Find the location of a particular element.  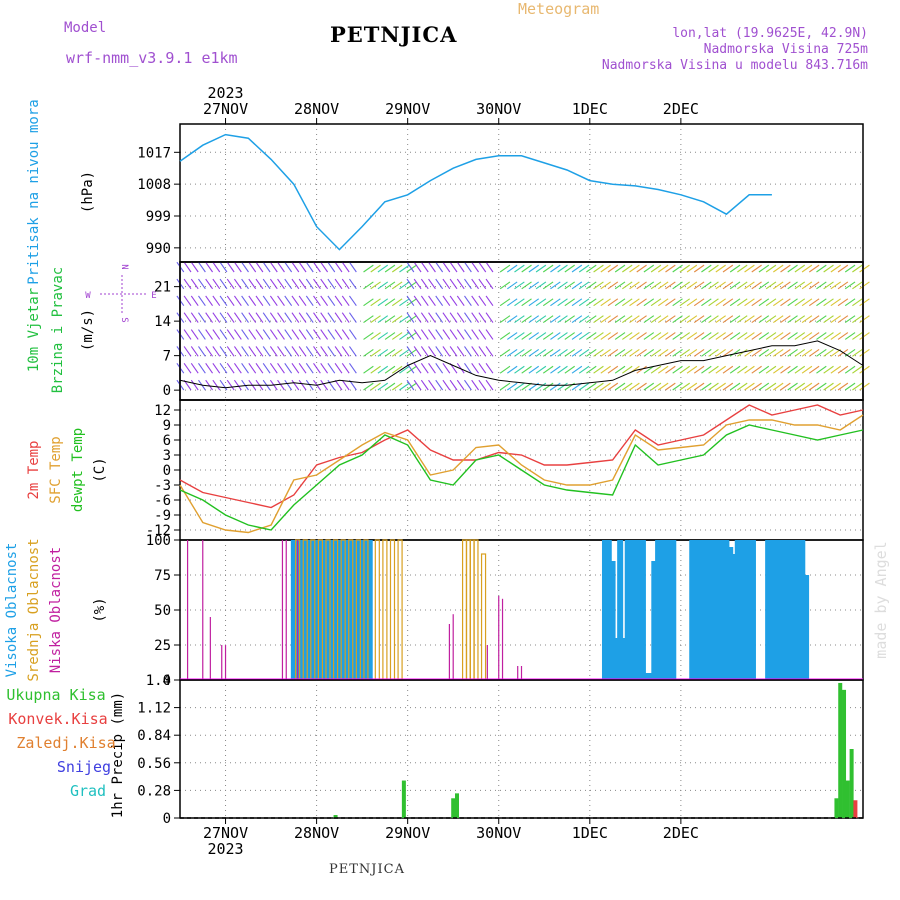

wind-label-2: Brzina i Pravac is located at coordinates (58, 330).